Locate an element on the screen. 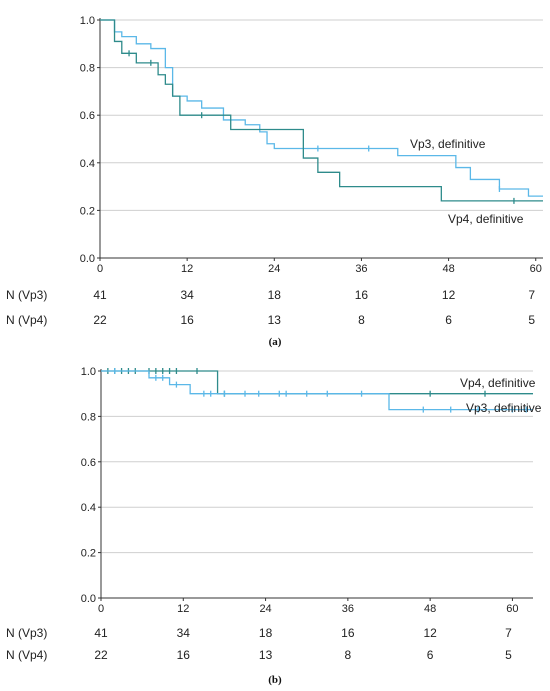 Image resolution: width=550 pixels, height=691 pixels. panel-caption: (b) is located at coordinates (275, 680).